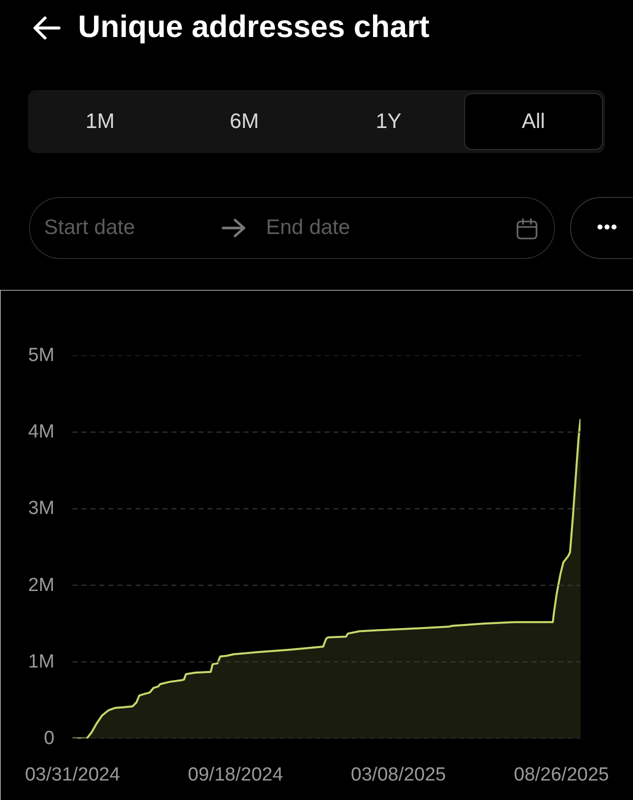 This screenshot has width=633, height=800. I want to click on x-tick-label: 03/08/2025, so click(398, 775).